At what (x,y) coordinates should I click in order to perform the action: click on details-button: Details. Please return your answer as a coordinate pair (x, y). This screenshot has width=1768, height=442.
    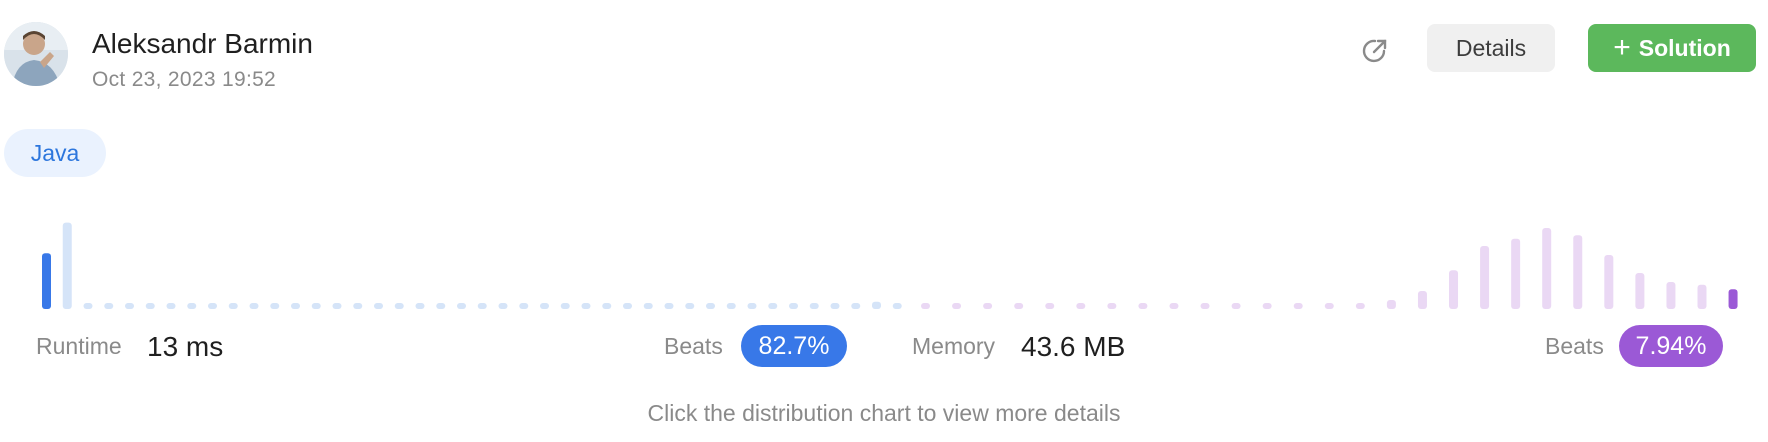
    Looking at the image, I should click on (1491, 48).